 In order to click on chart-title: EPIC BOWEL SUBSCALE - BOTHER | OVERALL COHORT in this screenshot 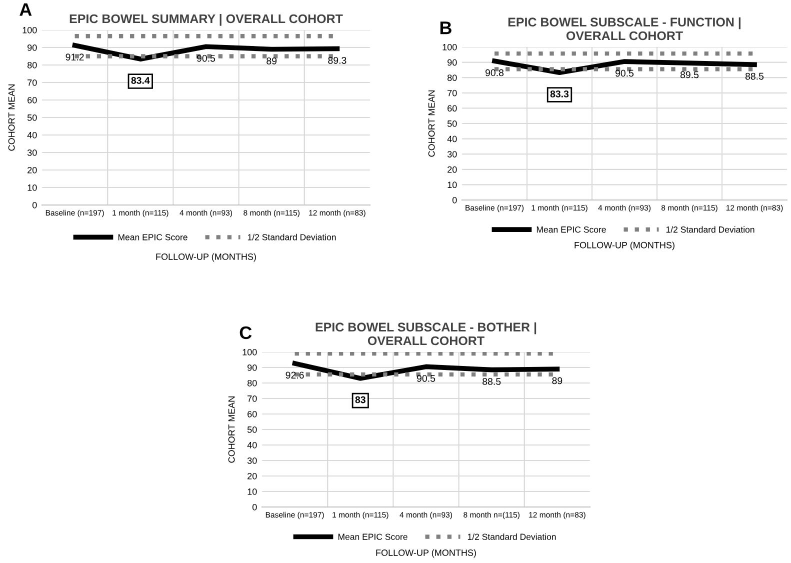, I will do `click(426, 334)`.